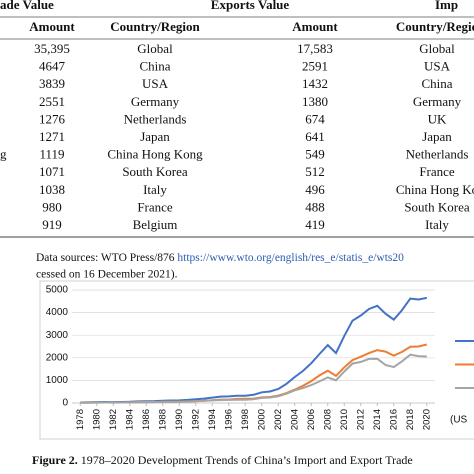  Describe the element at coordinates (52, 83) in the screenshot. I see `table-cell: 3839` at that location.